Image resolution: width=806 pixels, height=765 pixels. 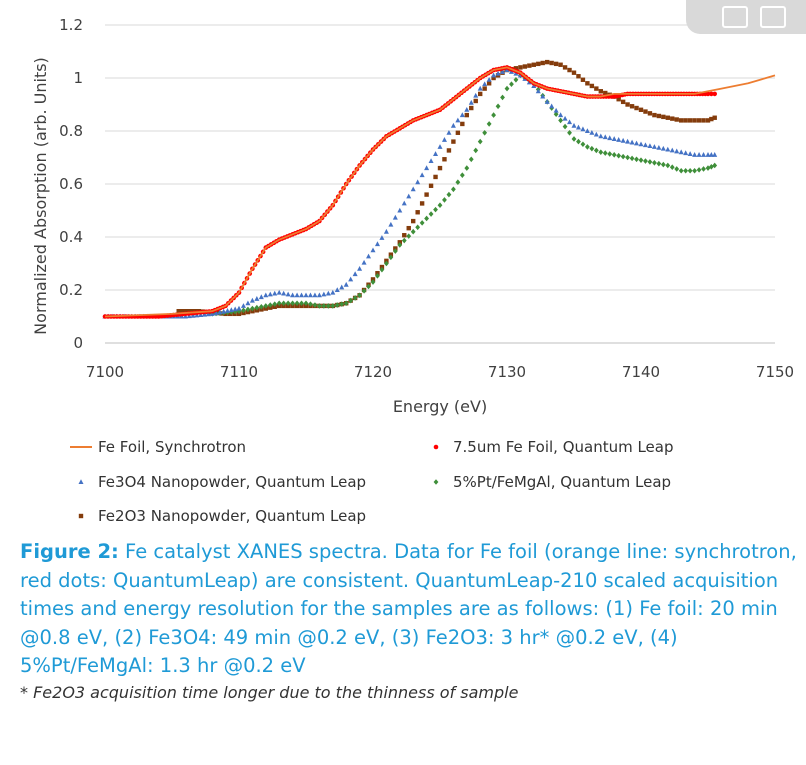 What do you see at coordinates (563, 447) in the screenshot?
I see `legend-label: 7.5um Fe Foil, Quantum Leap` at bounding box center [563, 447].